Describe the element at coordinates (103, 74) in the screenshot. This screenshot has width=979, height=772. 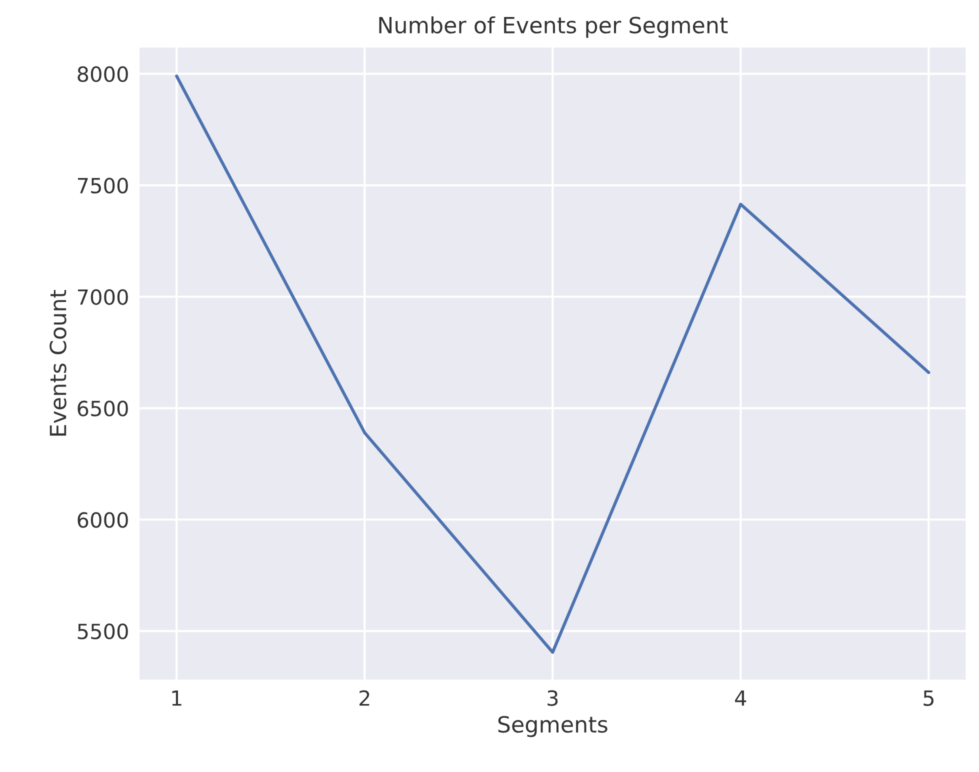
I see `y-tick-label: 8000` at that location.